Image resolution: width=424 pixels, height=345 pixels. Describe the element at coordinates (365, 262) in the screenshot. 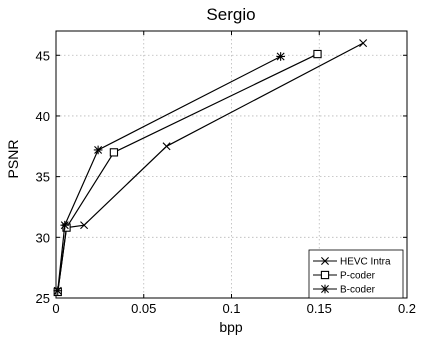

I see `legend-label-hevc-intra: HEVC Intra` at that location.